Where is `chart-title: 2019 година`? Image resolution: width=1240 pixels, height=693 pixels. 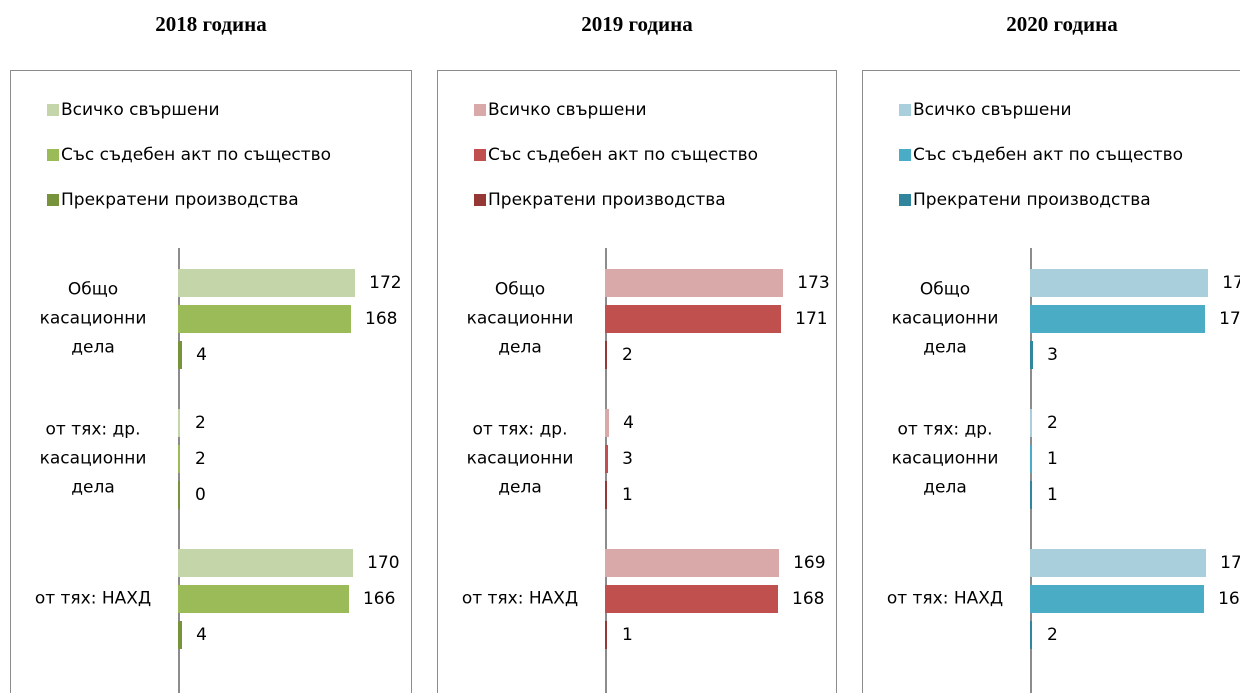
chart-title: 2019 година is located at coordinates (637, 24).